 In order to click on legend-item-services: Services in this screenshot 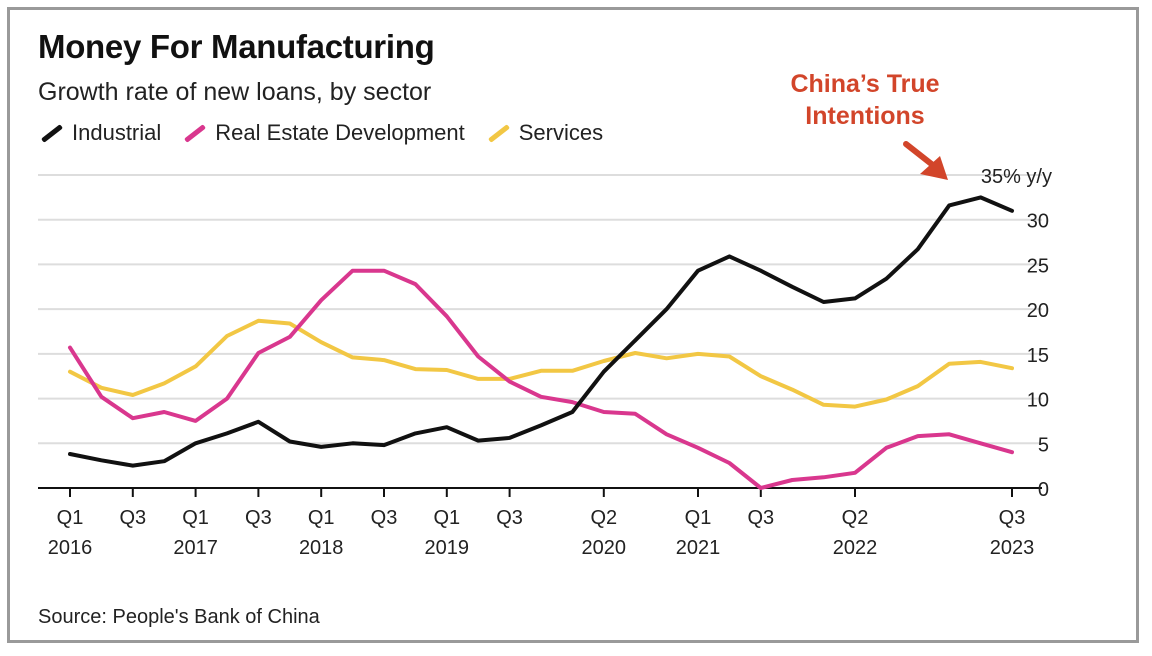, I will do `click(544, 133)`.